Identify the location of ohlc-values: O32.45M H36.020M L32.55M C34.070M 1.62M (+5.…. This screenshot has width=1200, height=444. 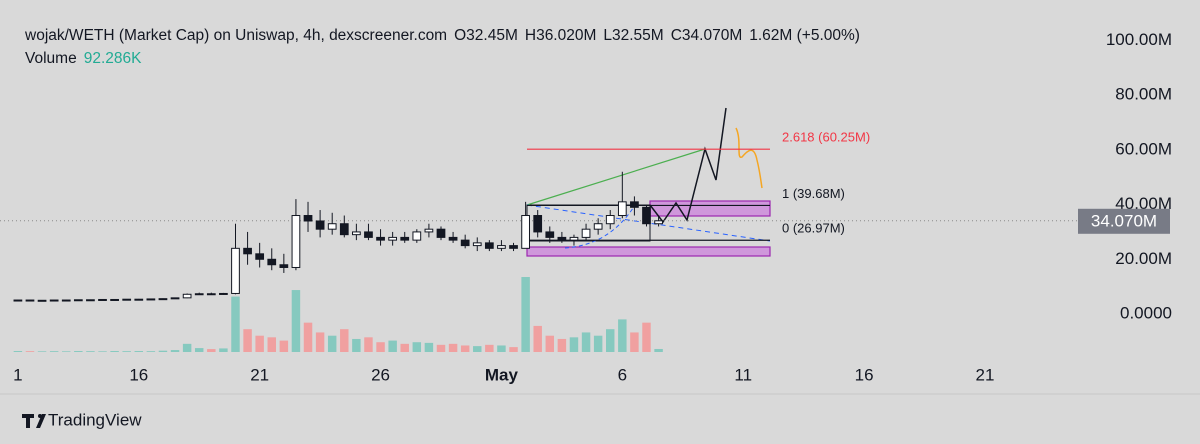
(660, 35).